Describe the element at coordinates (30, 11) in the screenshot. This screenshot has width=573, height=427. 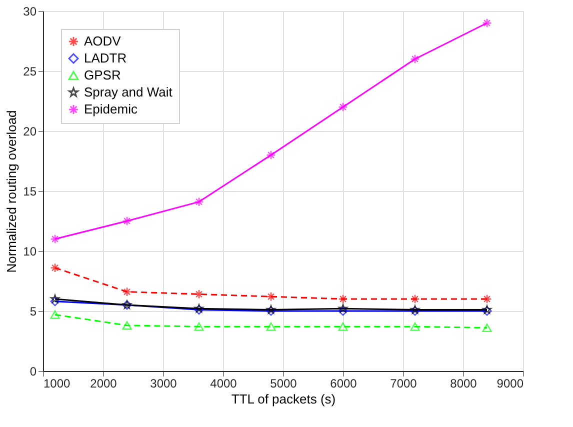
I see `y-tick-label: 30` at that location.